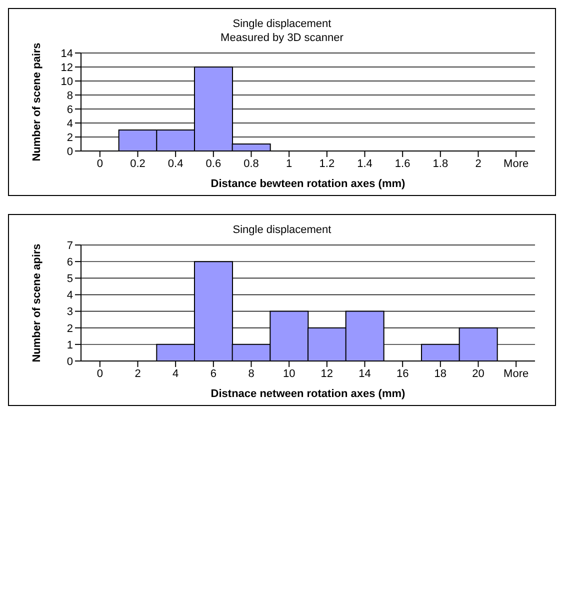 The image size is (564, 612). What do you see at coordinates (175, 374) in the screenshot?
I see `x-tick-label: 4` at bounding box center [175, 374].